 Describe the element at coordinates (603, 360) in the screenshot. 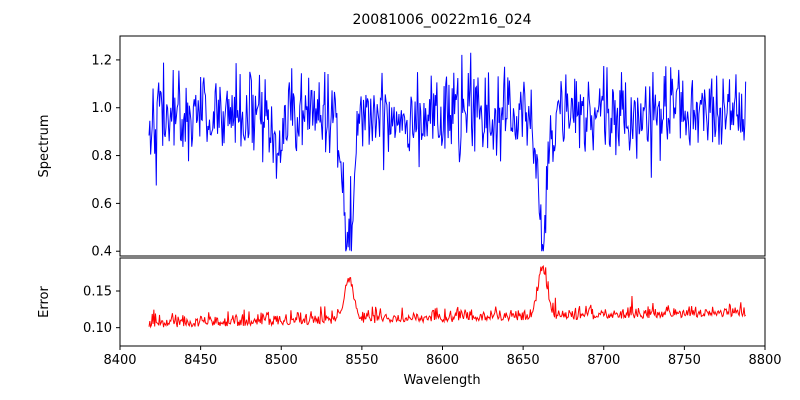

I see `x-tick-label: 8700` at that location.